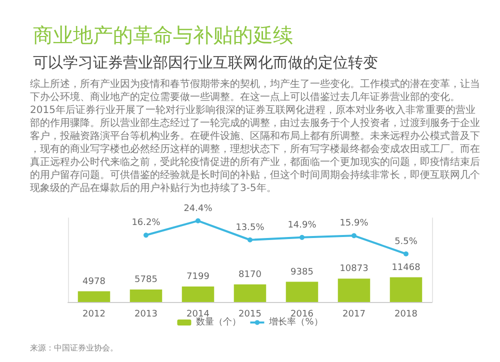  Describe the element at coordinates (406, 315) in the screenshot. I see `x-tick-label: 2018` at that location.